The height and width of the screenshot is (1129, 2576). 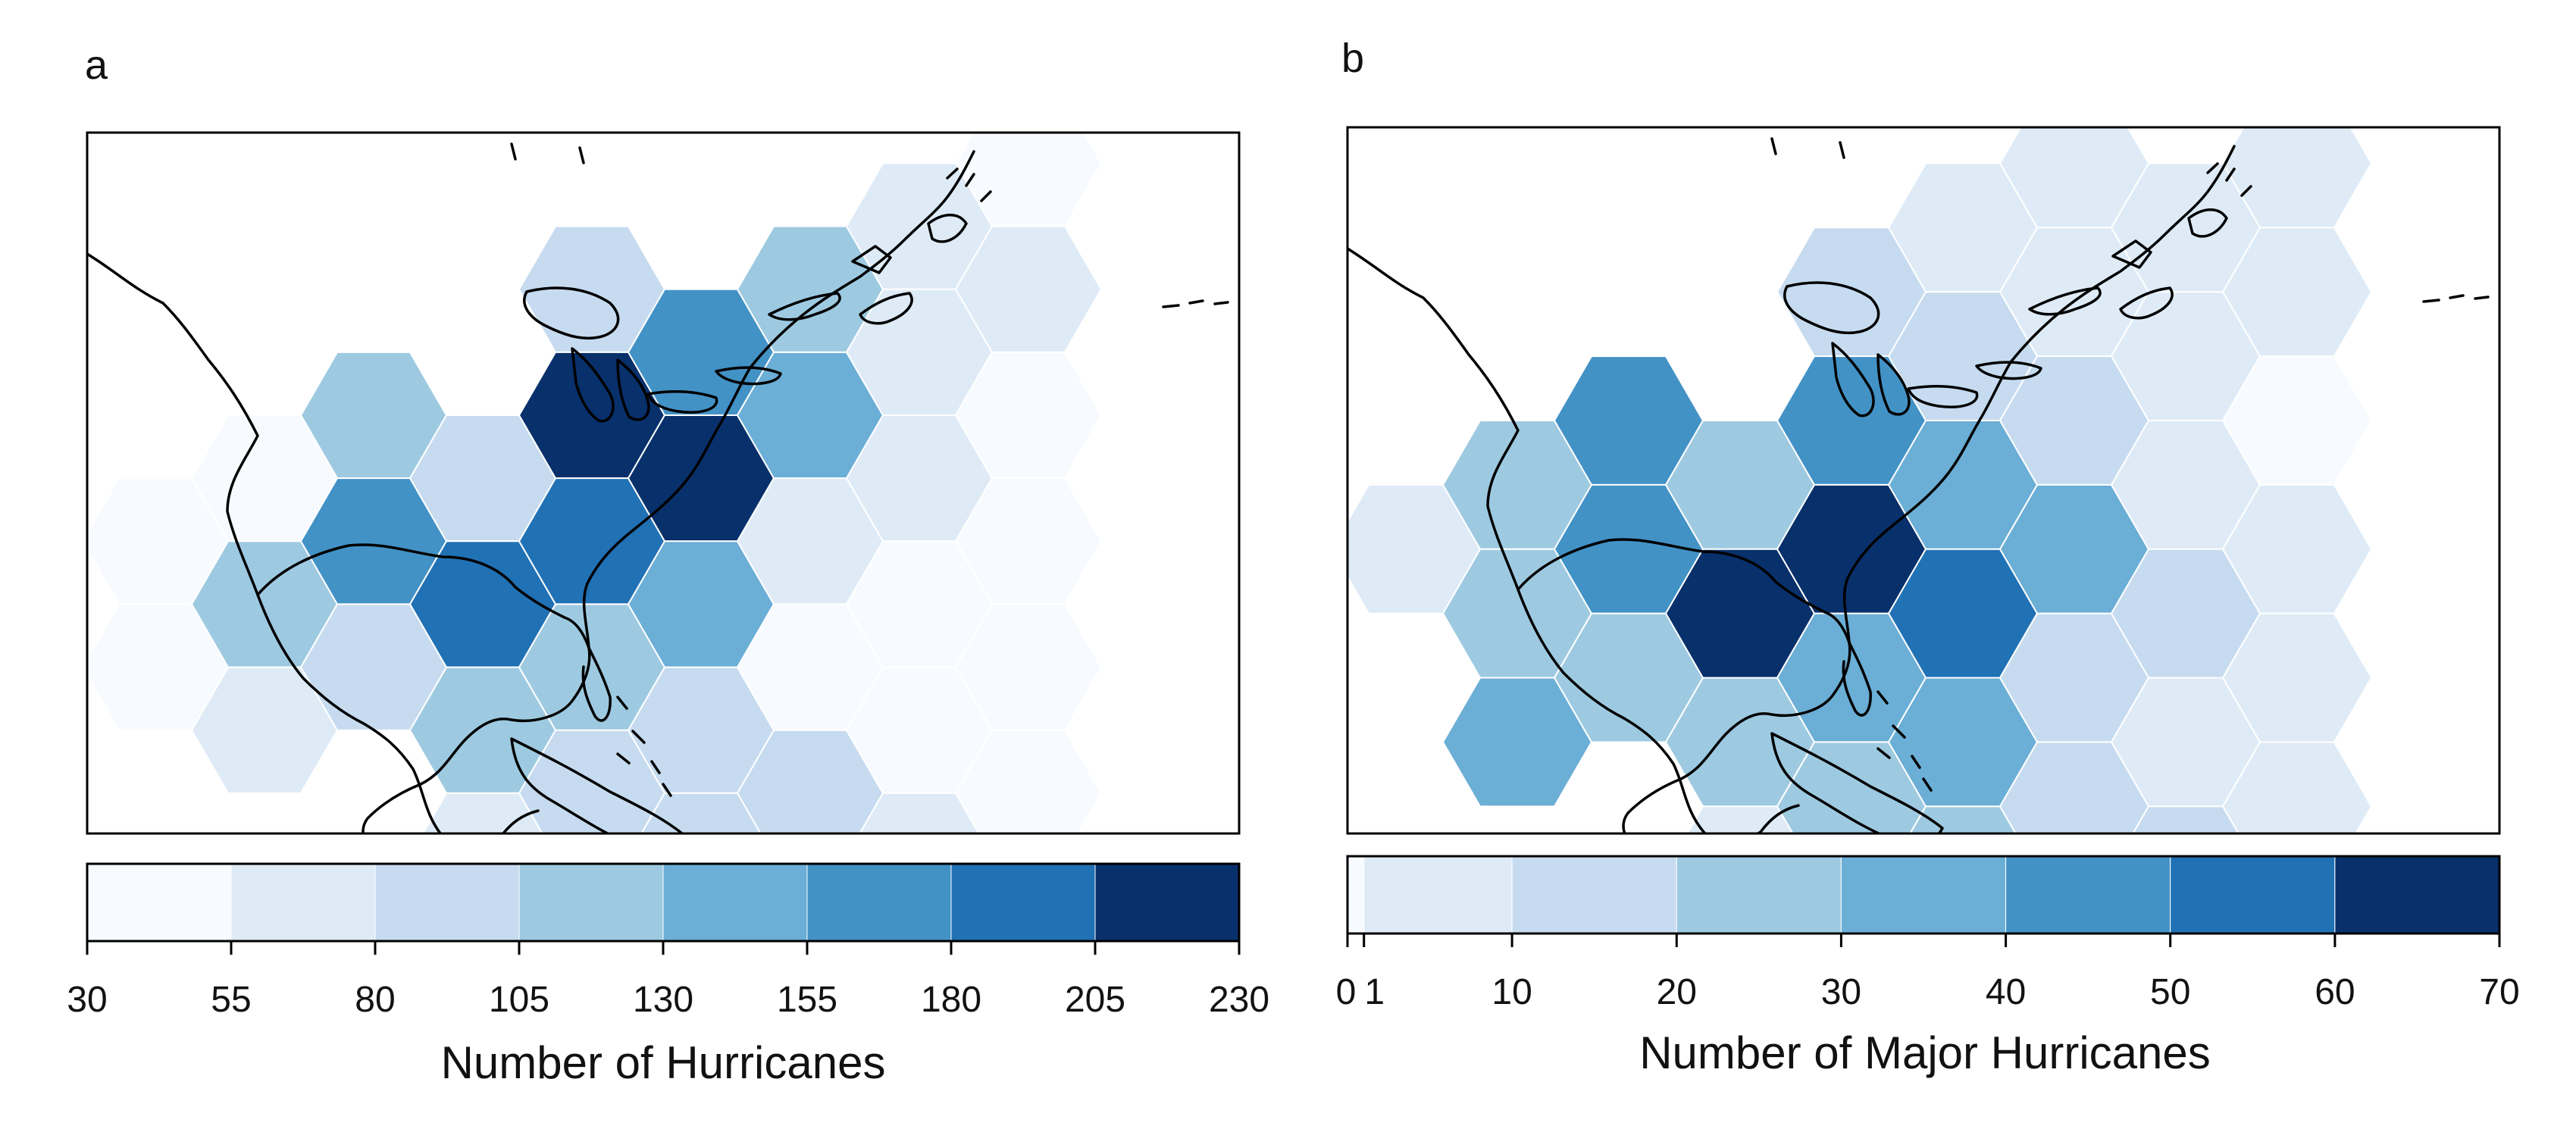 What do you see at coordinates (1928, 973) in the screenshot?
I see `panel-b-colorbar-ticks: 0 1 10 20 30 40 50 60 70` at bounding box center [1928, 973].